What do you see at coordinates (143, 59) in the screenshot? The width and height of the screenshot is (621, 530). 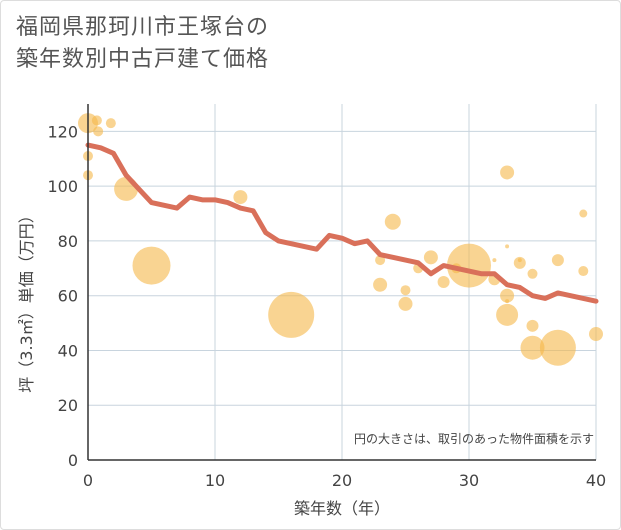 I see `title-line-2: 築年数別中古戸建て価格` at bounding box center [143, 59].